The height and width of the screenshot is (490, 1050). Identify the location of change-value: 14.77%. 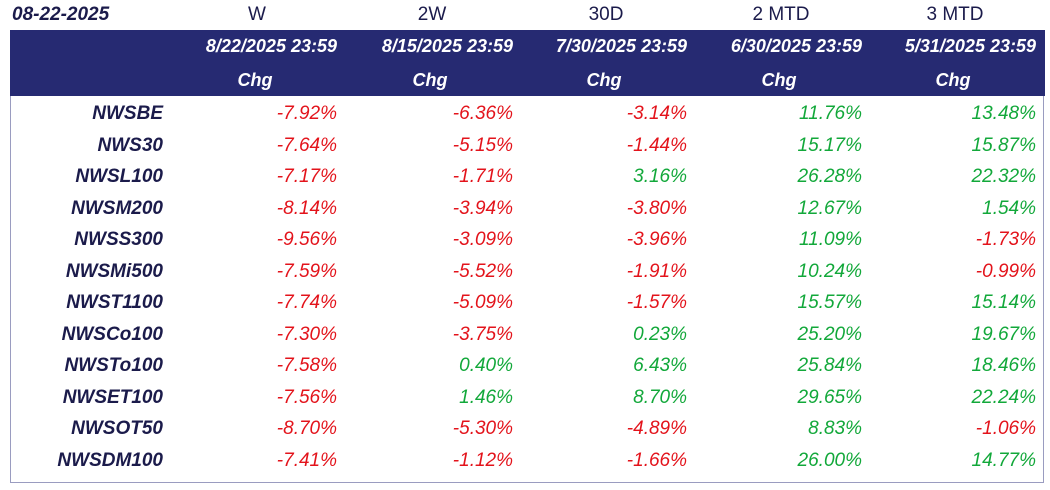
(1003, 460).